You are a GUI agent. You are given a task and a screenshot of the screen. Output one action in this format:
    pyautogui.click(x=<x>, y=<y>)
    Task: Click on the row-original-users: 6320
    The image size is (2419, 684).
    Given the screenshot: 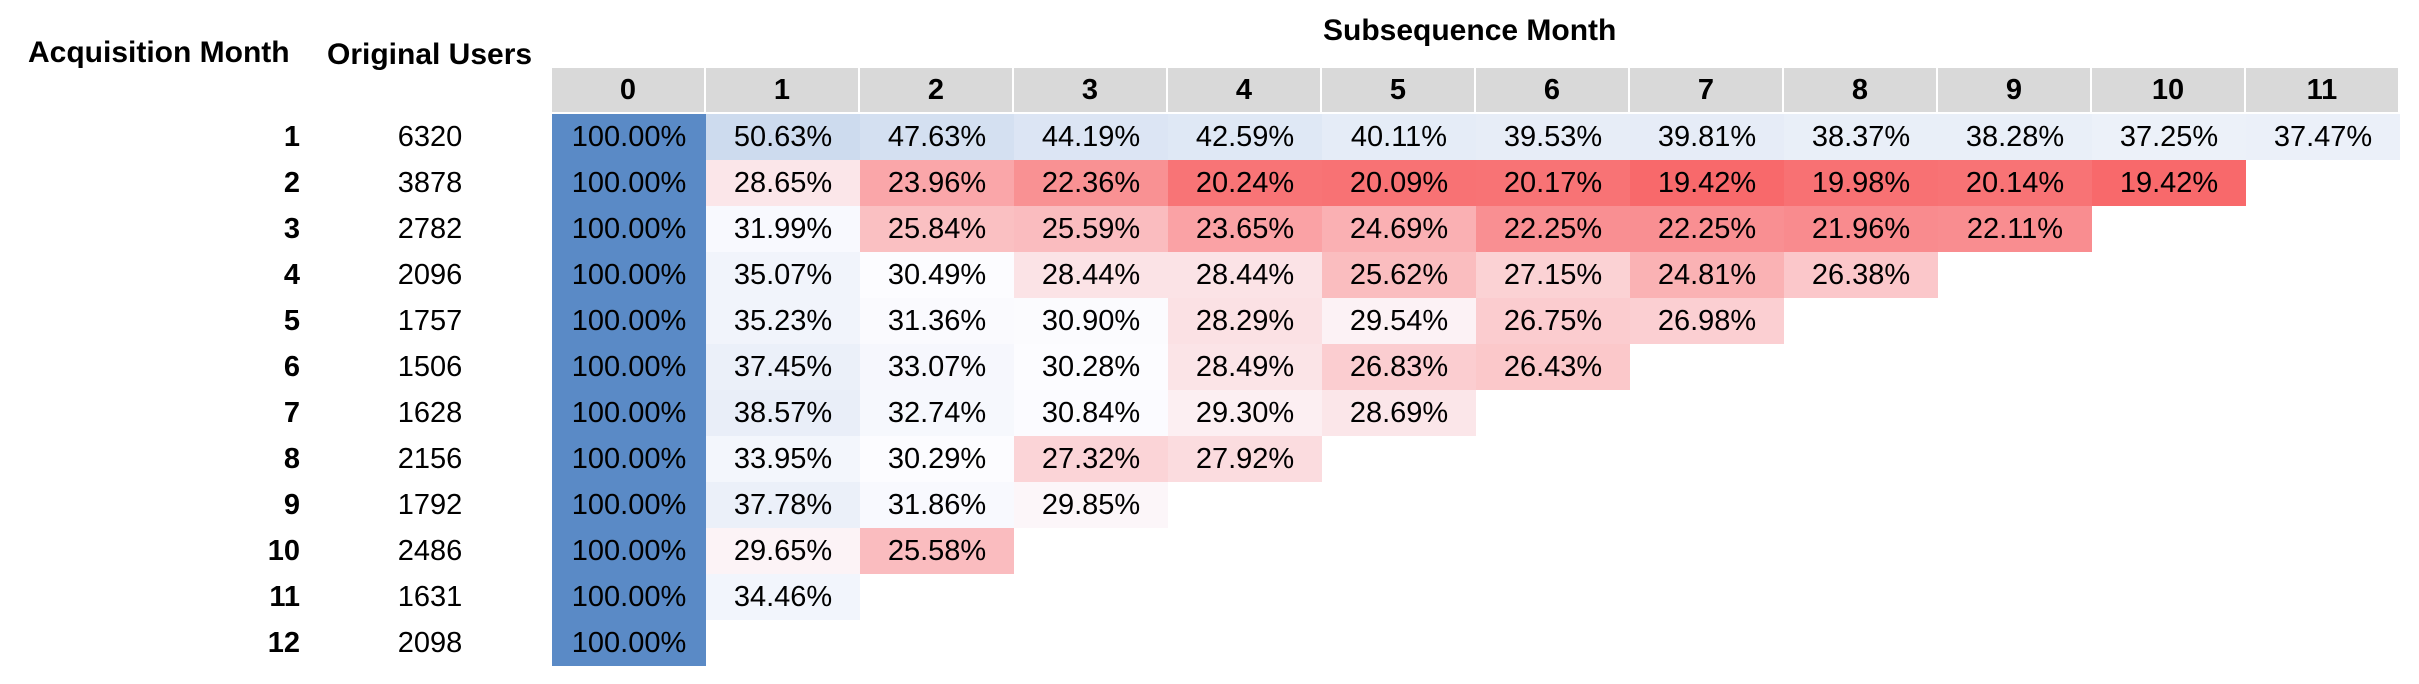 What is the action you would take?
    pyautogui.click(x=430, y=137)
    